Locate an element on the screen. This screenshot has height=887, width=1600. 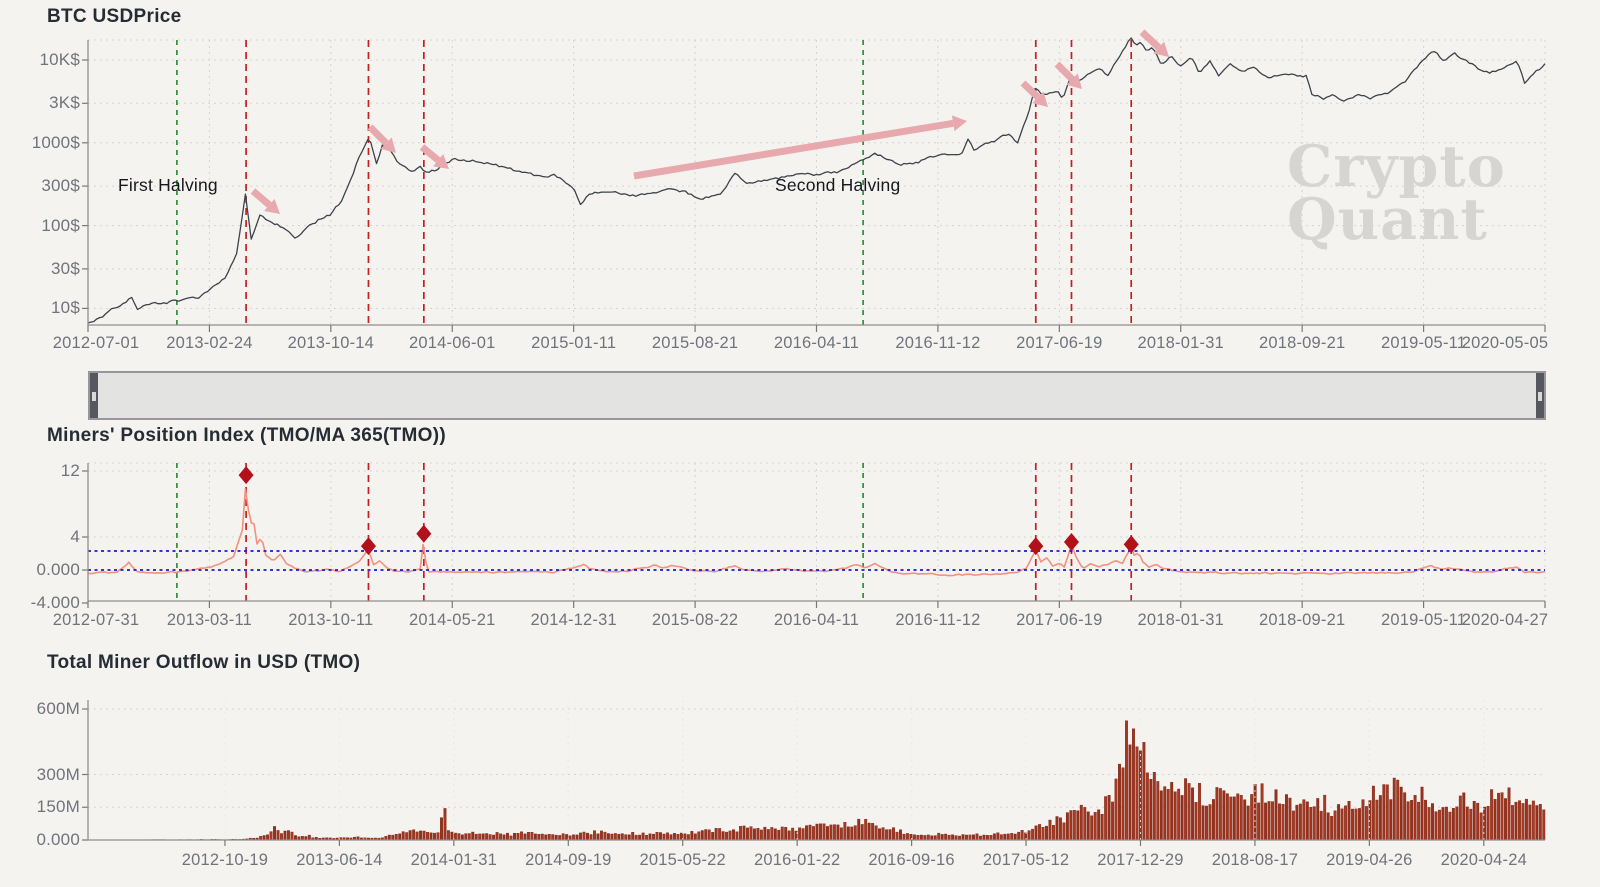
price-x-tick-label: 2017-06-19 is located at coordinates (1059, 343).